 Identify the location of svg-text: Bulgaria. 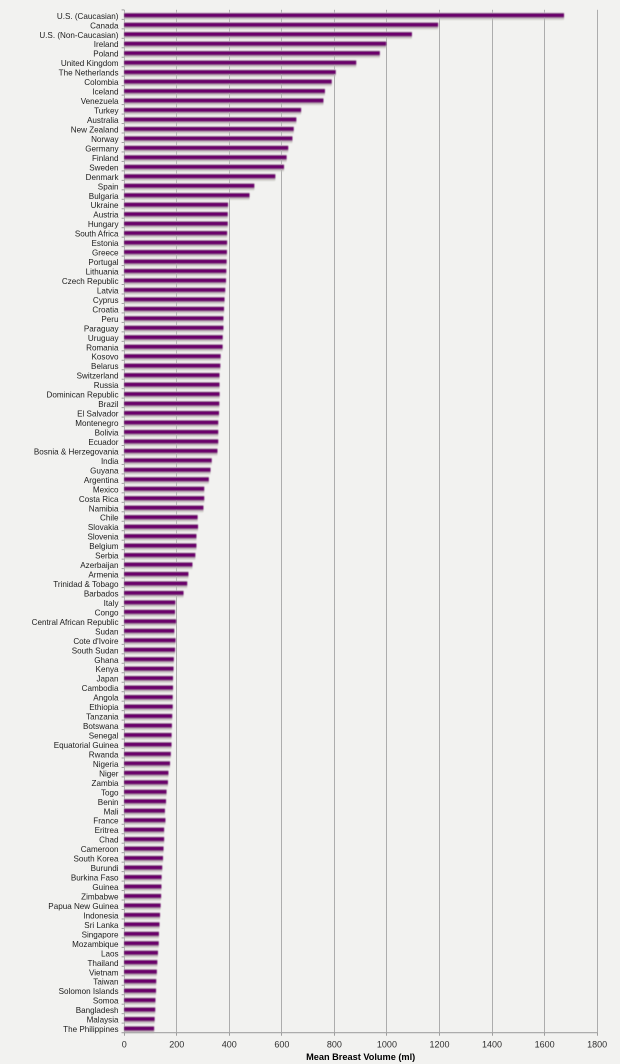
(104, 196).